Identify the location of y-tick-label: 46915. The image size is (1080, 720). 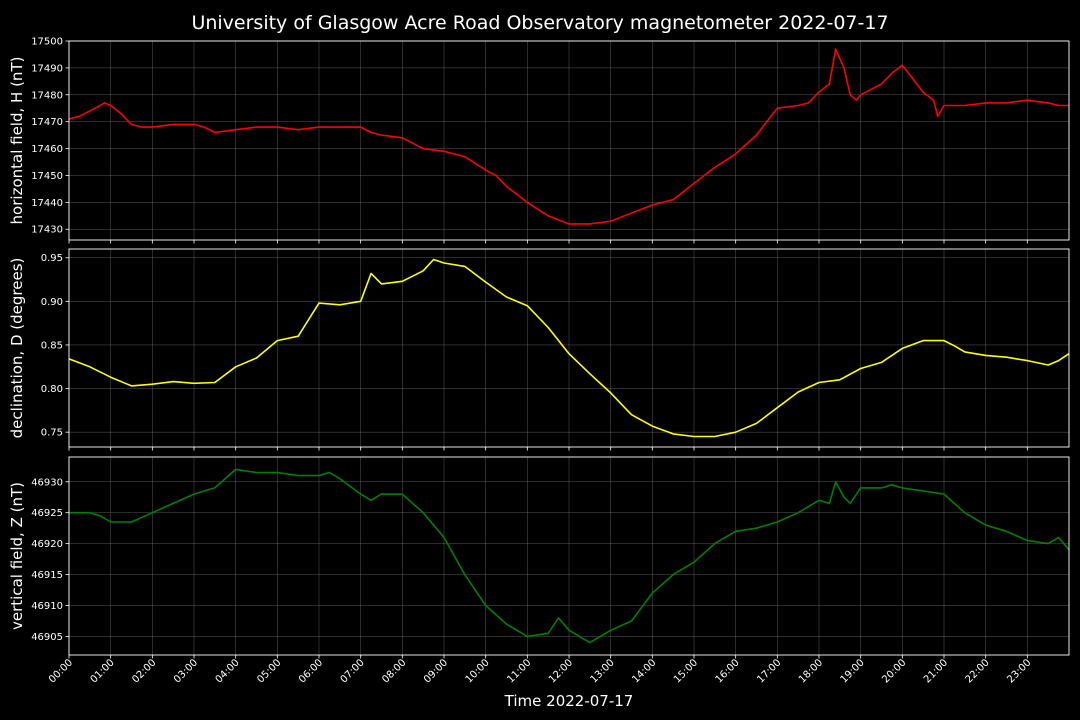
(47, 575).